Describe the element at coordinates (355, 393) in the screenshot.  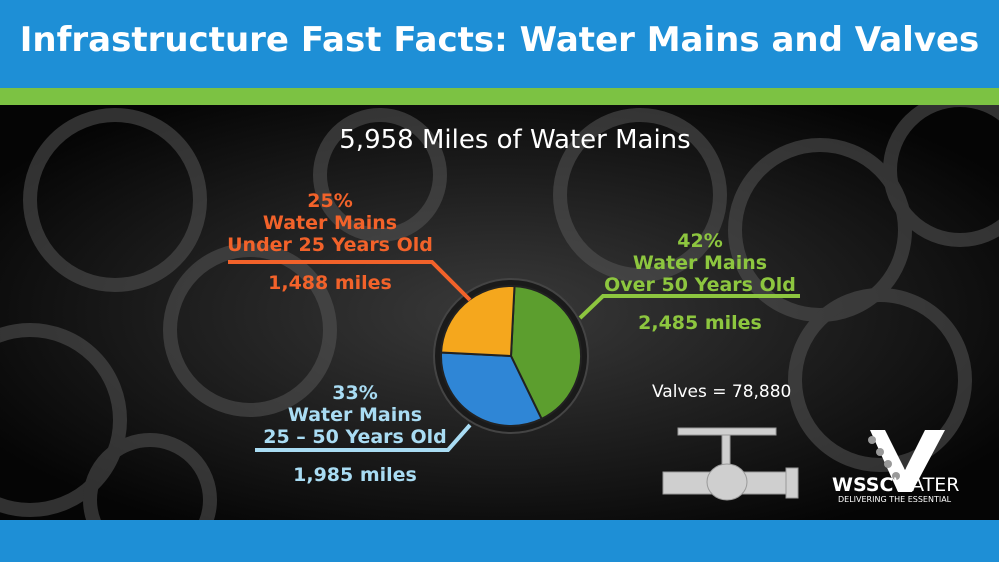
I see `percent-label: 33%` at that location.